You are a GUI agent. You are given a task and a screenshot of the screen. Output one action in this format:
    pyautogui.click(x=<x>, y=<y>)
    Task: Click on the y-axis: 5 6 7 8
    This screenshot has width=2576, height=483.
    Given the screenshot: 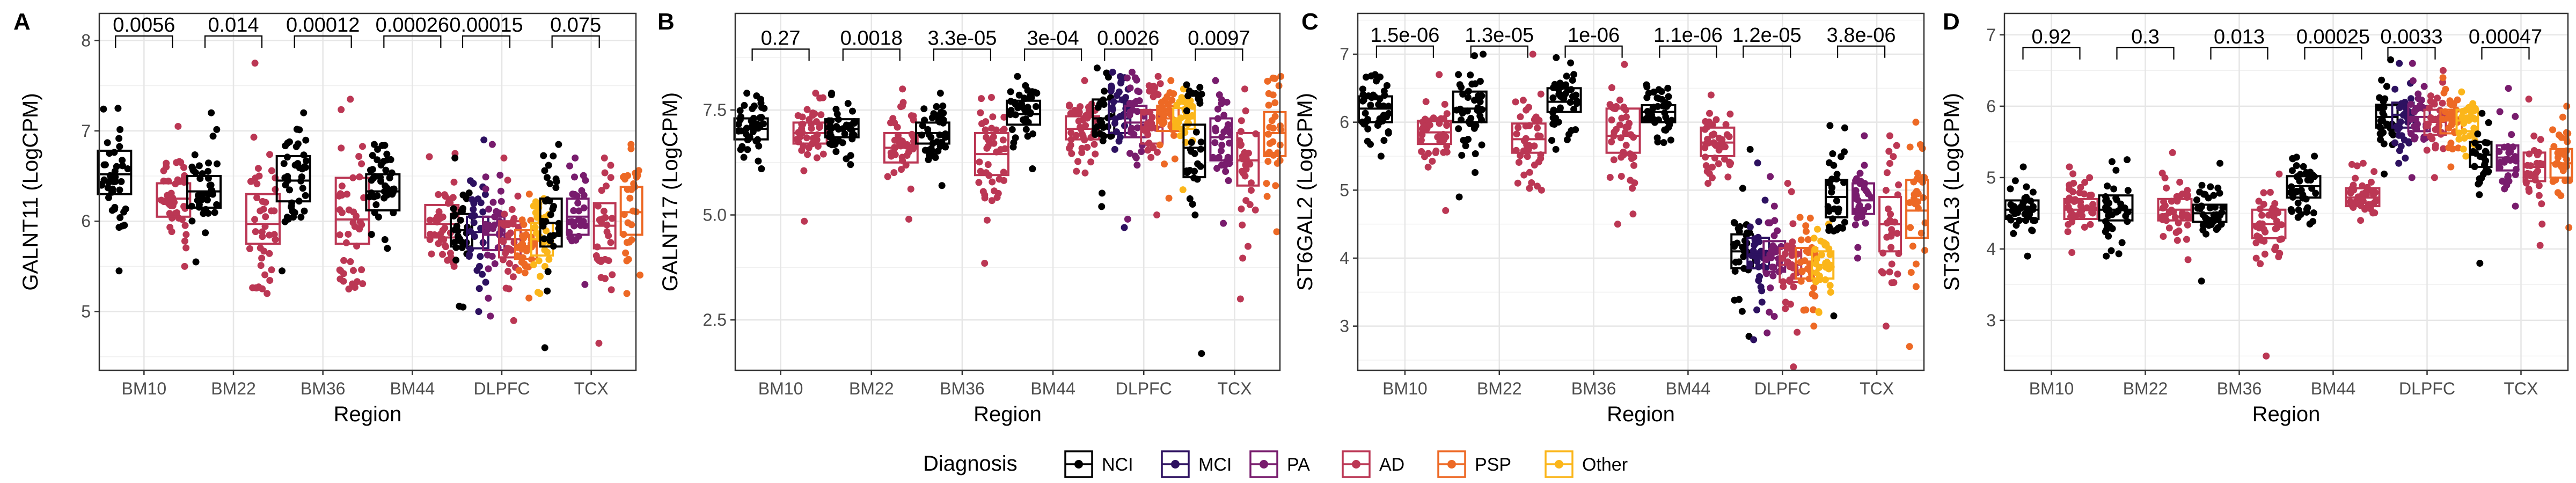 What is the action you would take?
    pyautogui.click(x=90, y=176)
    